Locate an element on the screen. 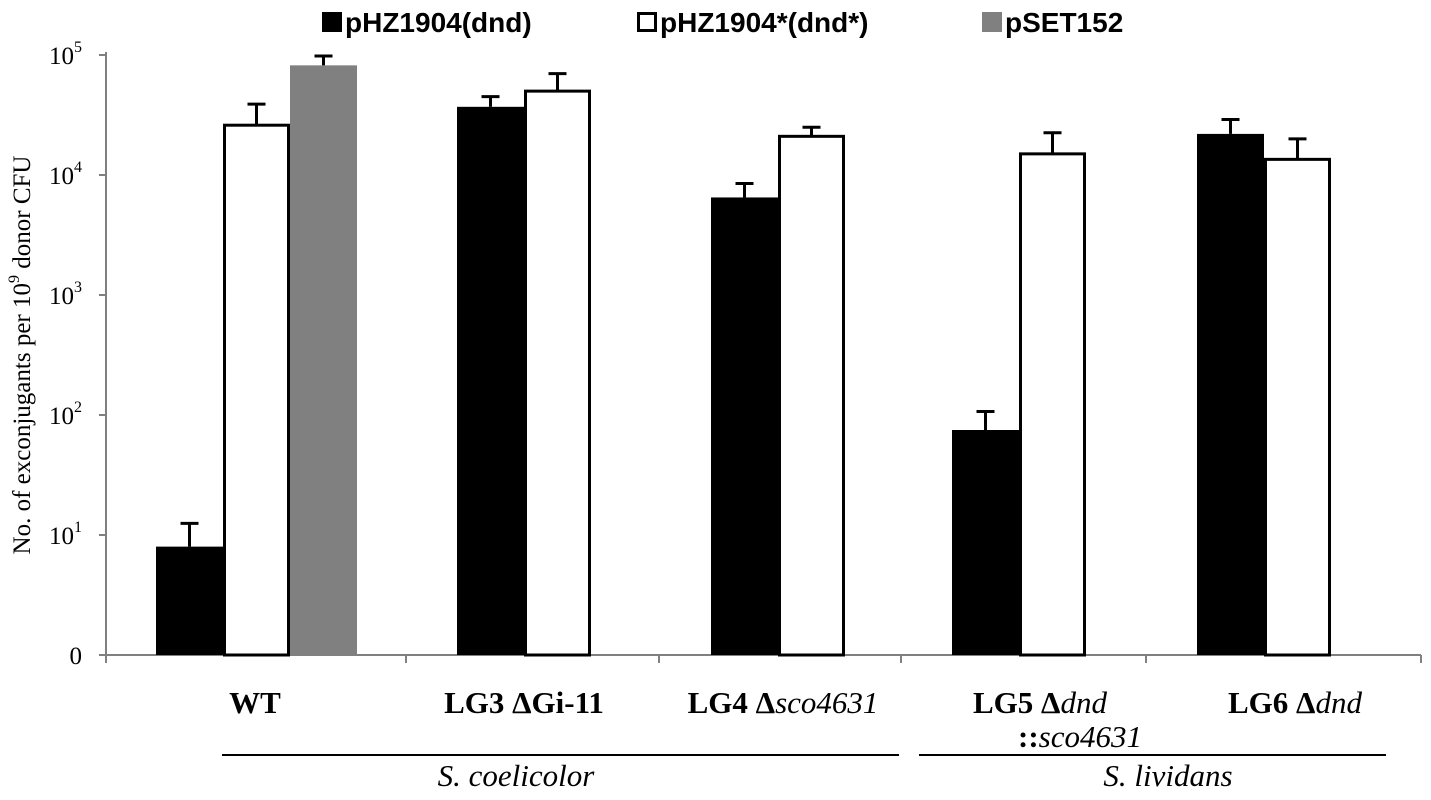 The height and width of the screenshot is (800, 1431). category-label: LG4 Δsco4631 is located at coordinates (783, 702).